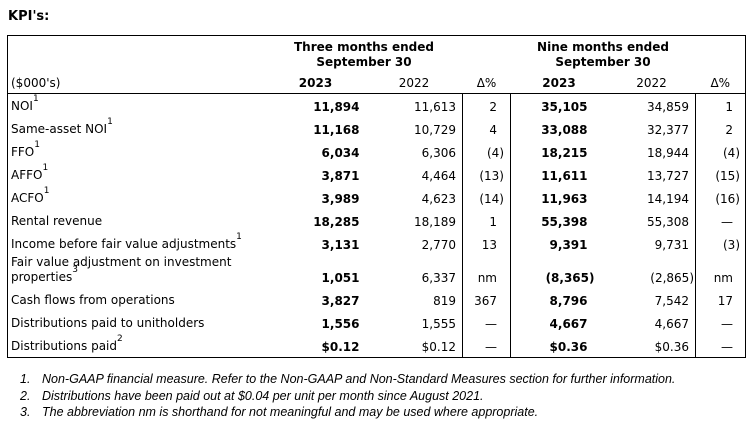 The height and width of the screenshot is (421, 752). Describe the element at coordinates (486, 299) in the screenshot. I see `value-delta-three-months: 367` at that location.